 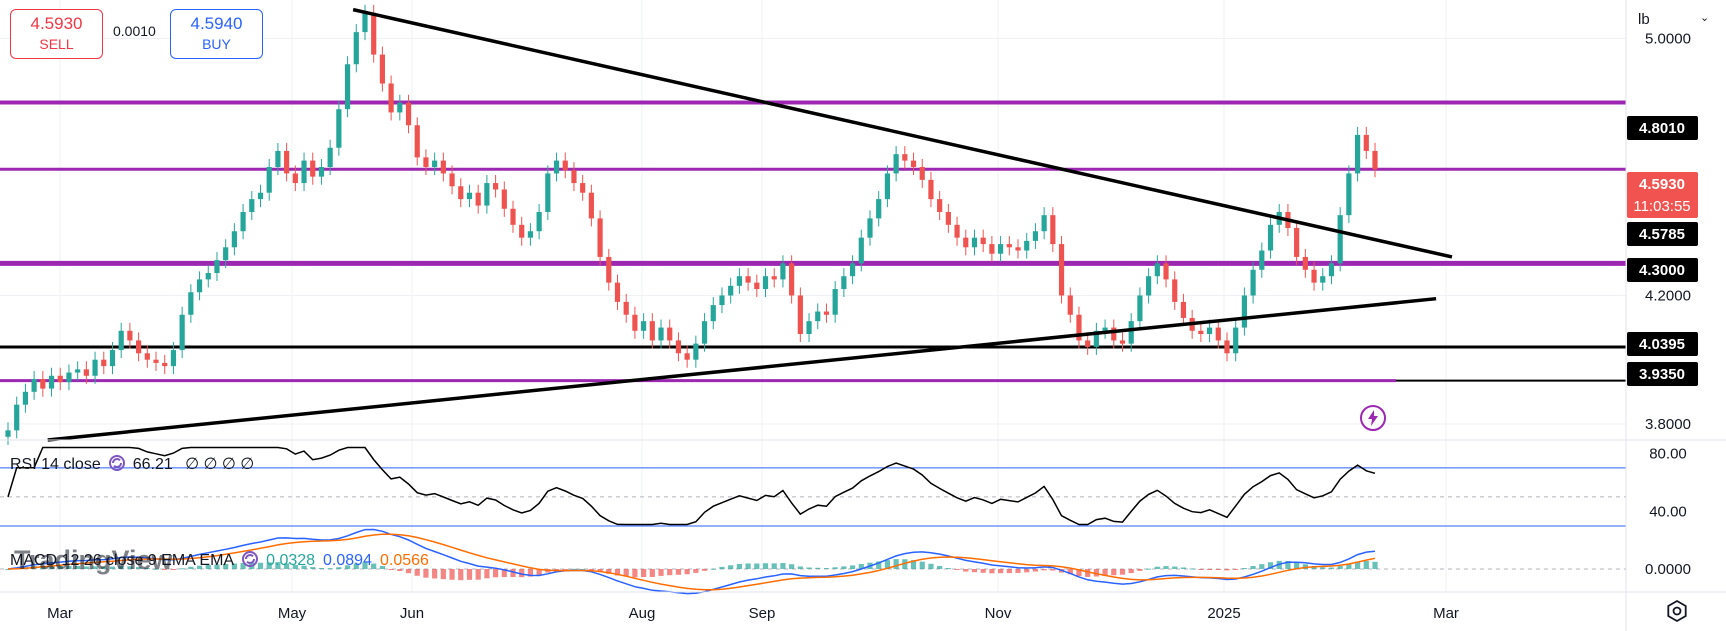 What do you see at coordinates (56, 34) in the screenshot?
I see `sell-button: 4.5930 SELL` at bounding box center [56, 34].